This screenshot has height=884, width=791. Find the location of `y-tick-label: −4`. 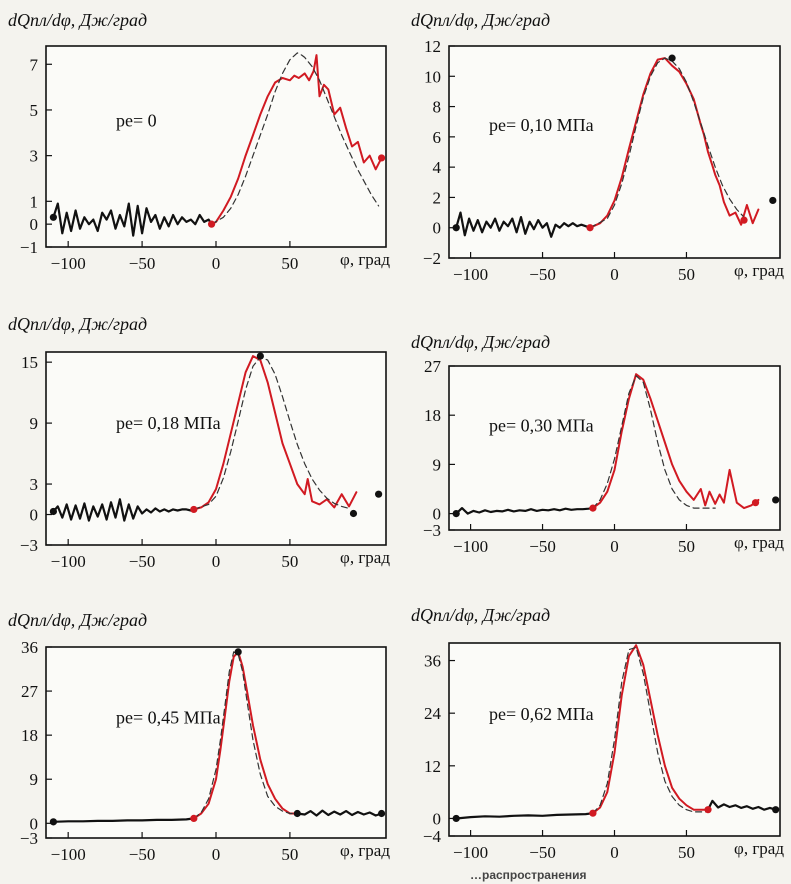

y-tick-label: −4 is located at coordinates (432, 836).